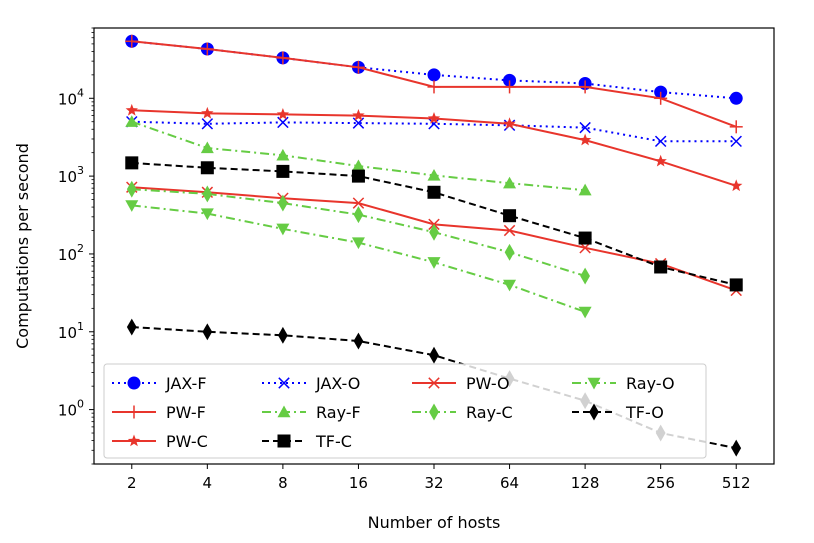 This screenshot has width=814, height=543. Describe the element at coordinates (462, 412) in the screenshot. I see `legend-entry-ray-c: Ray-C` at that location.